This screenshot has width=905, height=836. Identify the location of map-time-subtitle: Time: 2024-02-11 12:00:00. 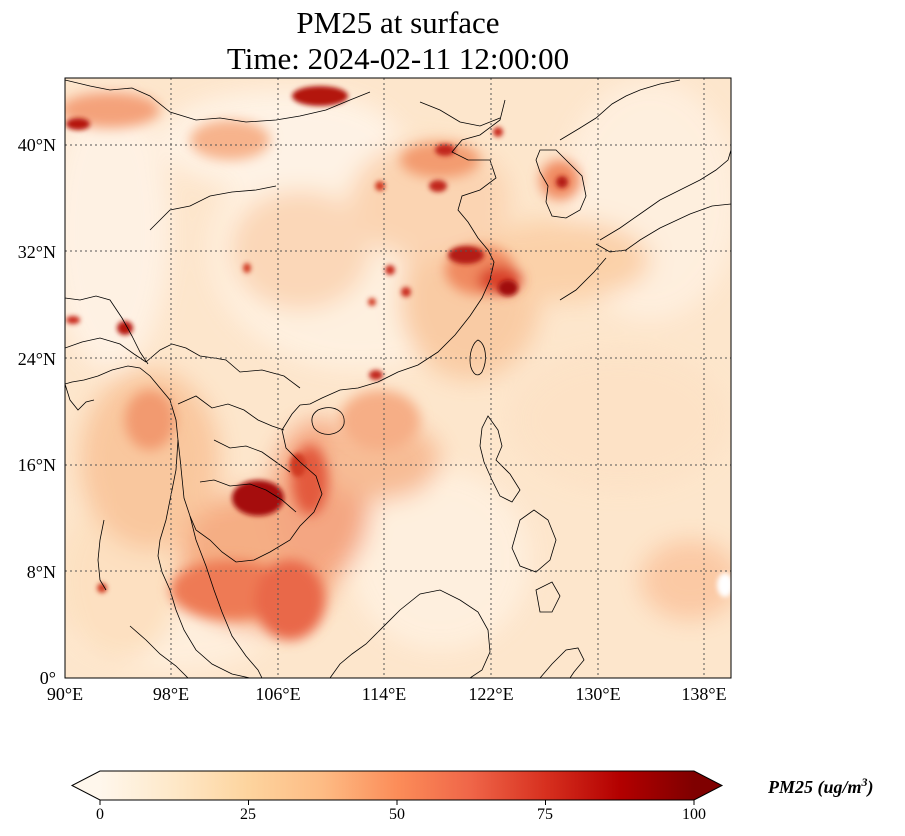
(398, 58).